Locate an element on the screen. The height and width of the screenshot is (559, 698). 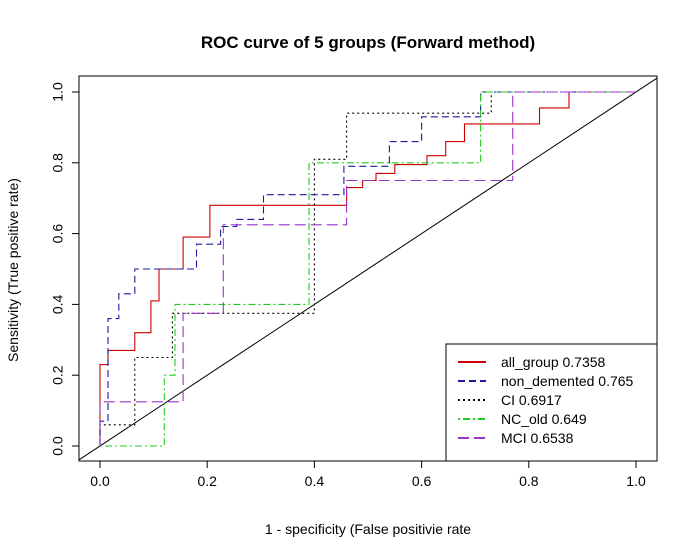
legend-label: all_group 0.7358 is located at coordinates (553, 362).